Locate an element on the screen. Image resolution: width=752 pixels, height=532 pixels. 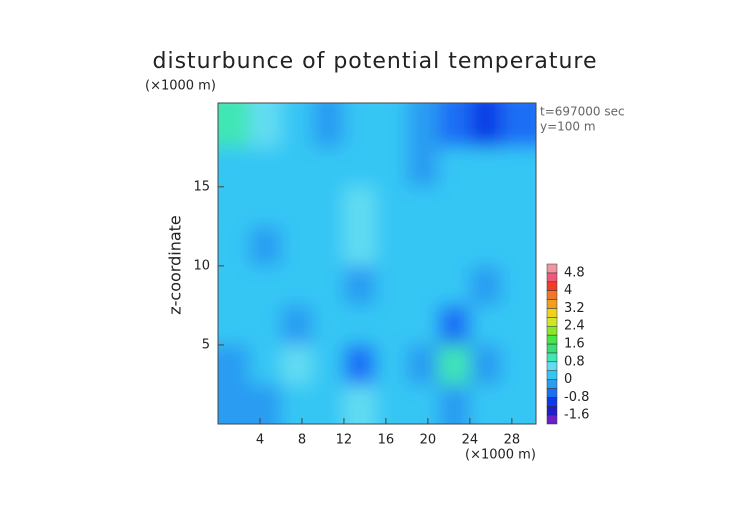
y-unit: (×1000 m) is located at coordinates (180, 86).